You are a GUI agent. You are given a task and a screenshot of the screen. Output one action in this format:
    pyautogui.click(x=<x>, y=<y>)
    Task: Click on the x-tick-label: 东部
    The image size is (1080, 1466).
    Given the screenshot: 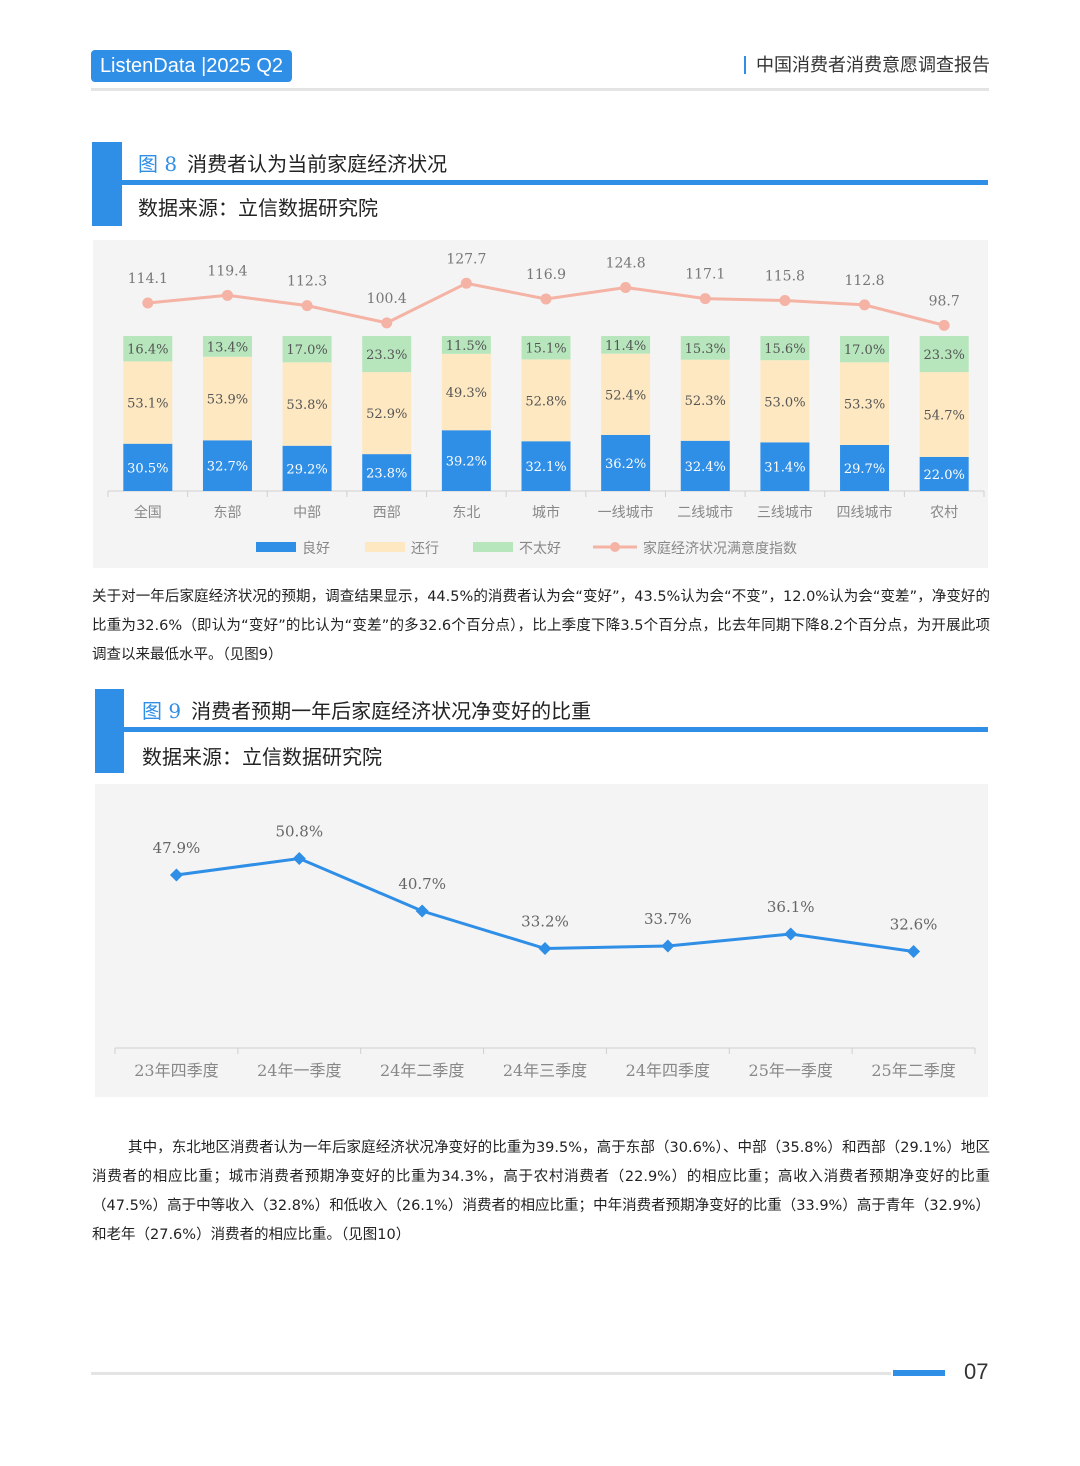 What is the action you would take?
    pyautogui.click(x=227, y=513)
    